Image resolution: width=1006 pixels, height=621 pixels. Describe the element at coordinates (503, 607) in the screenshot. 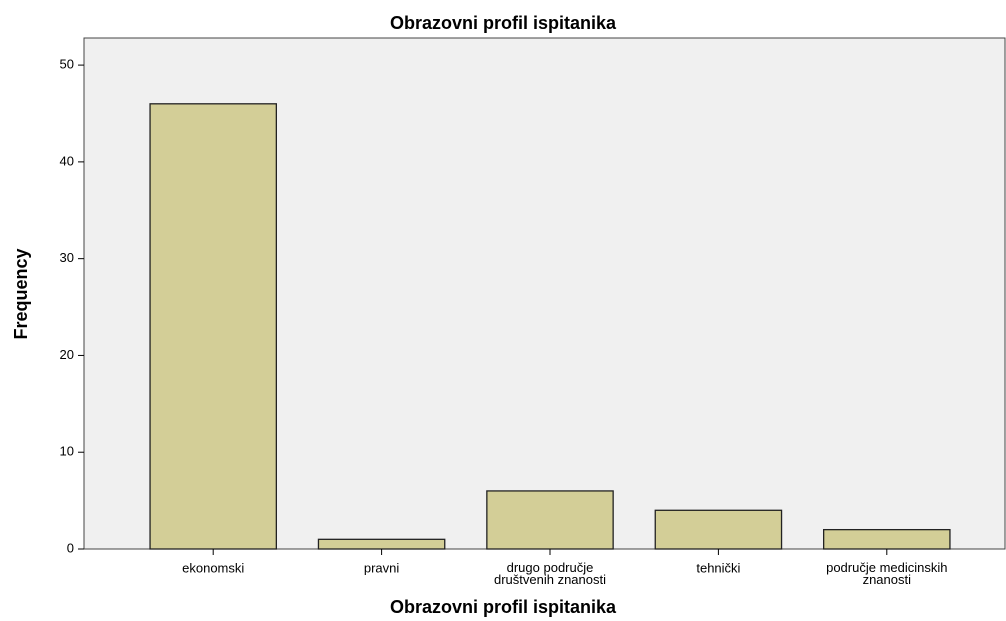

I see `x-axis-title: Obrazovni profil ispitanika` at that location.